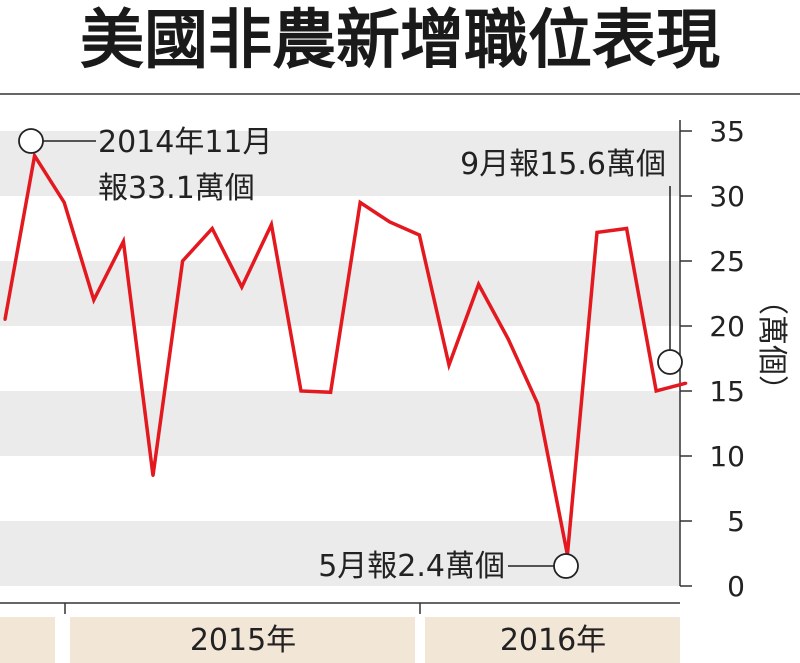 The width and height of the screenshot is (800, 663). I want to click on year-band-2015, so click(242, 640).